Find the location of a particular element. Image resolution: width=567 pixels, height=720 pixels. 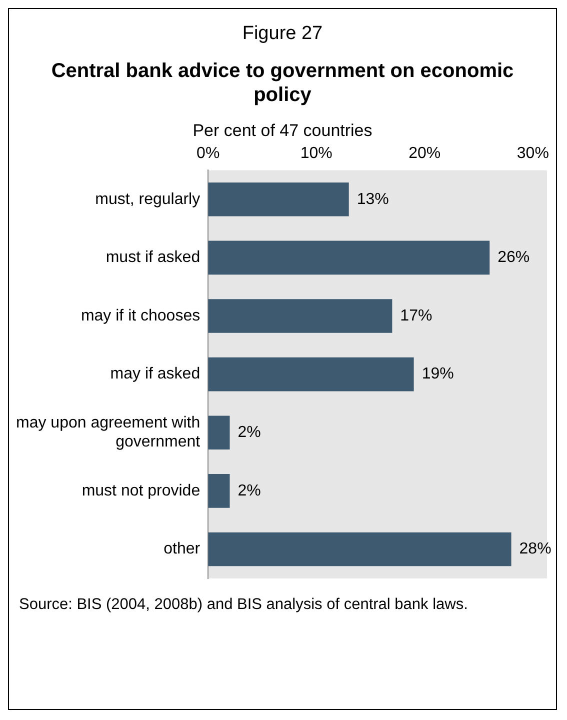

y-tick-label: must, regularly is located at coordinates (147, 199).